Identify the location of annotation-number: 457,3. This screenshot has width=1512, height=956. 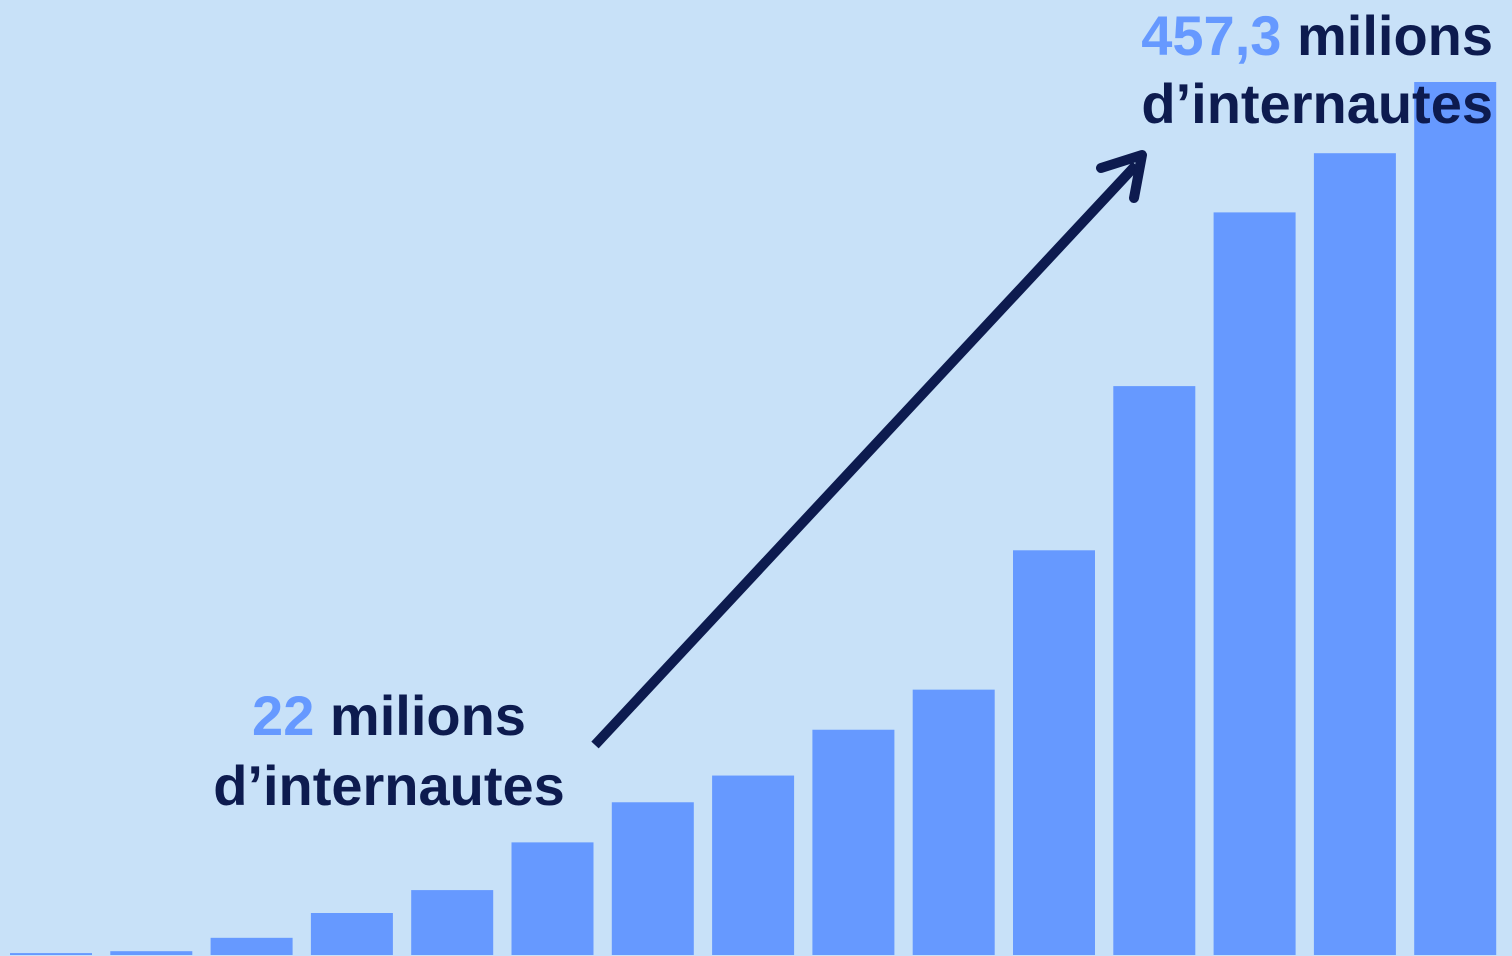
(1211, 35).